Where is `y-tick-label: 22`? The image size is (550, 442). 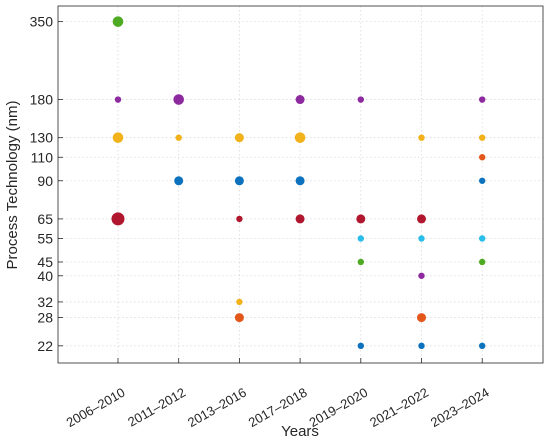
y-tick-label: 22 is located at coordinates (45, 346).